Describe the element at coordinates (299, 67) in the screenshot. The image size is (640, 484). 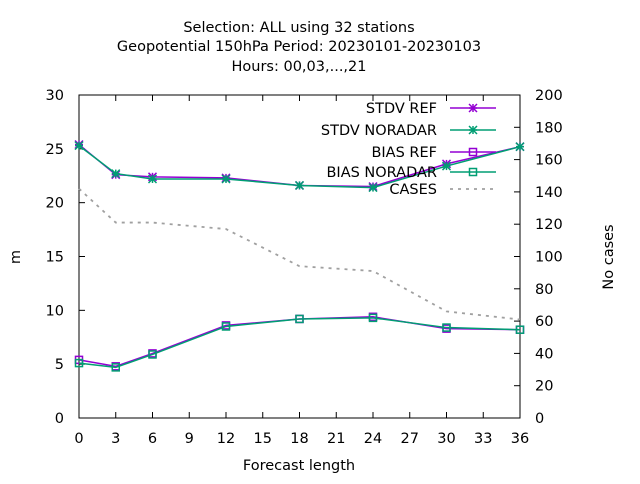
I see `chart-title-line-3: Hours: 00,03,...,21` at that location.